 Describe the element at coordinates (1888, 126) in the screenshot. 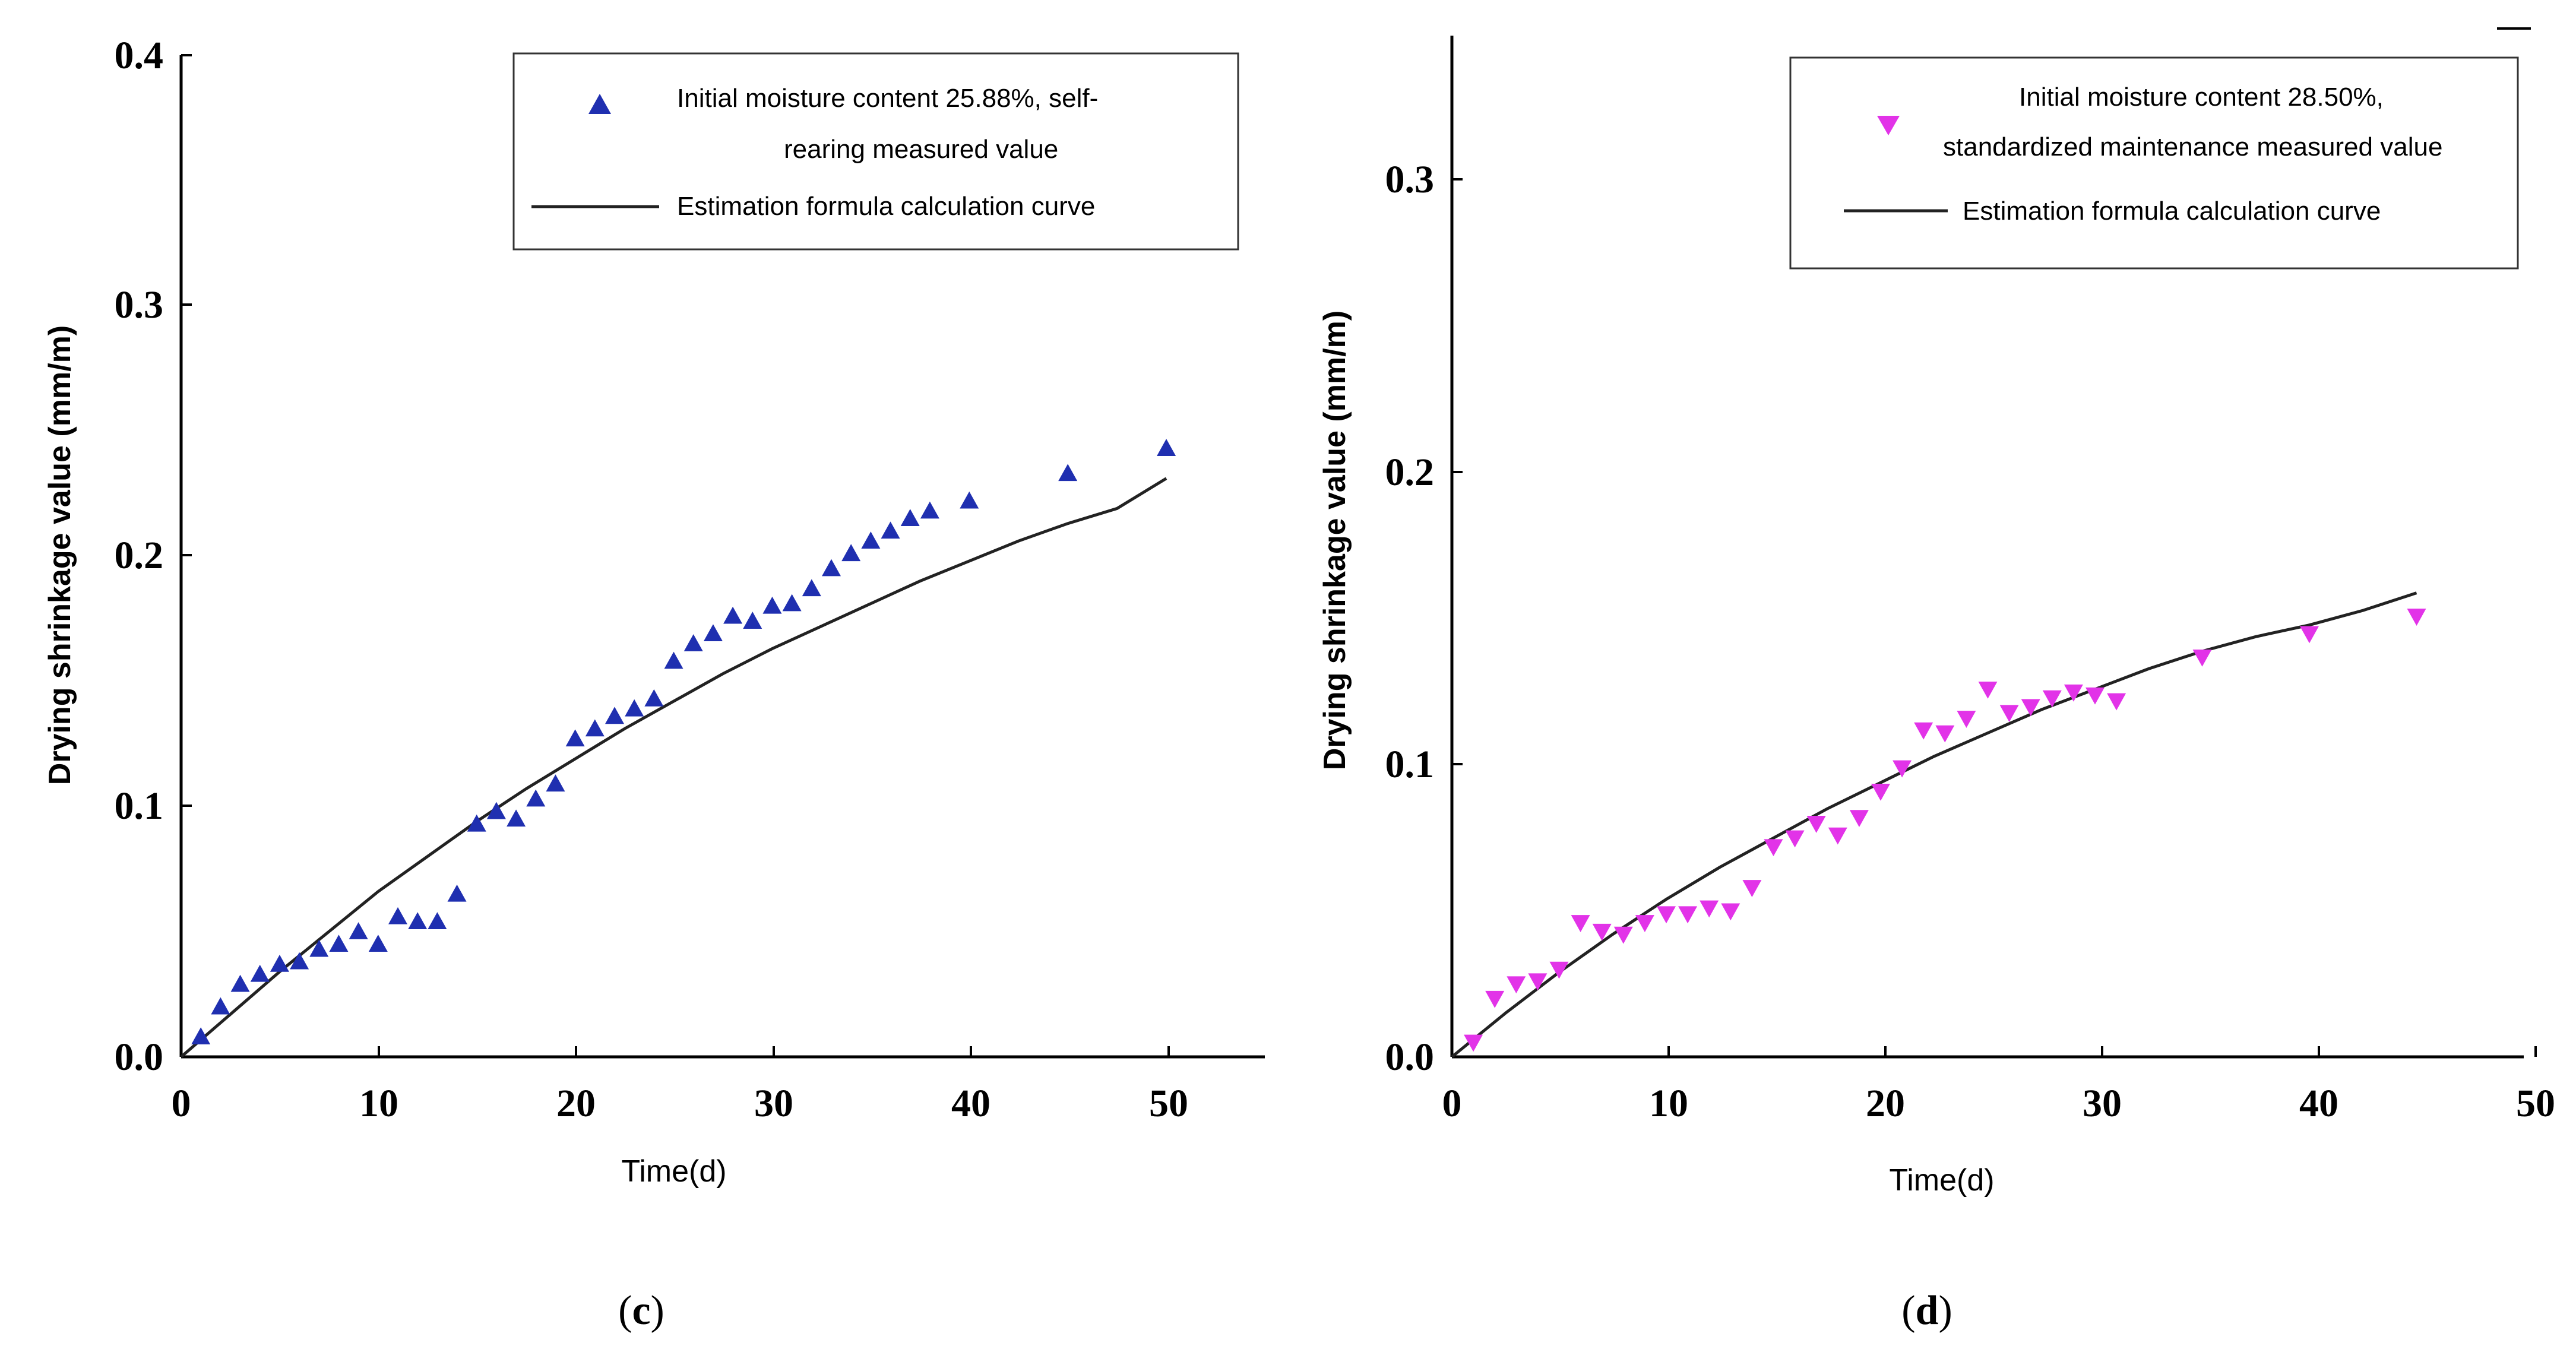

I see `legend-marker-triangle-down` at that location.